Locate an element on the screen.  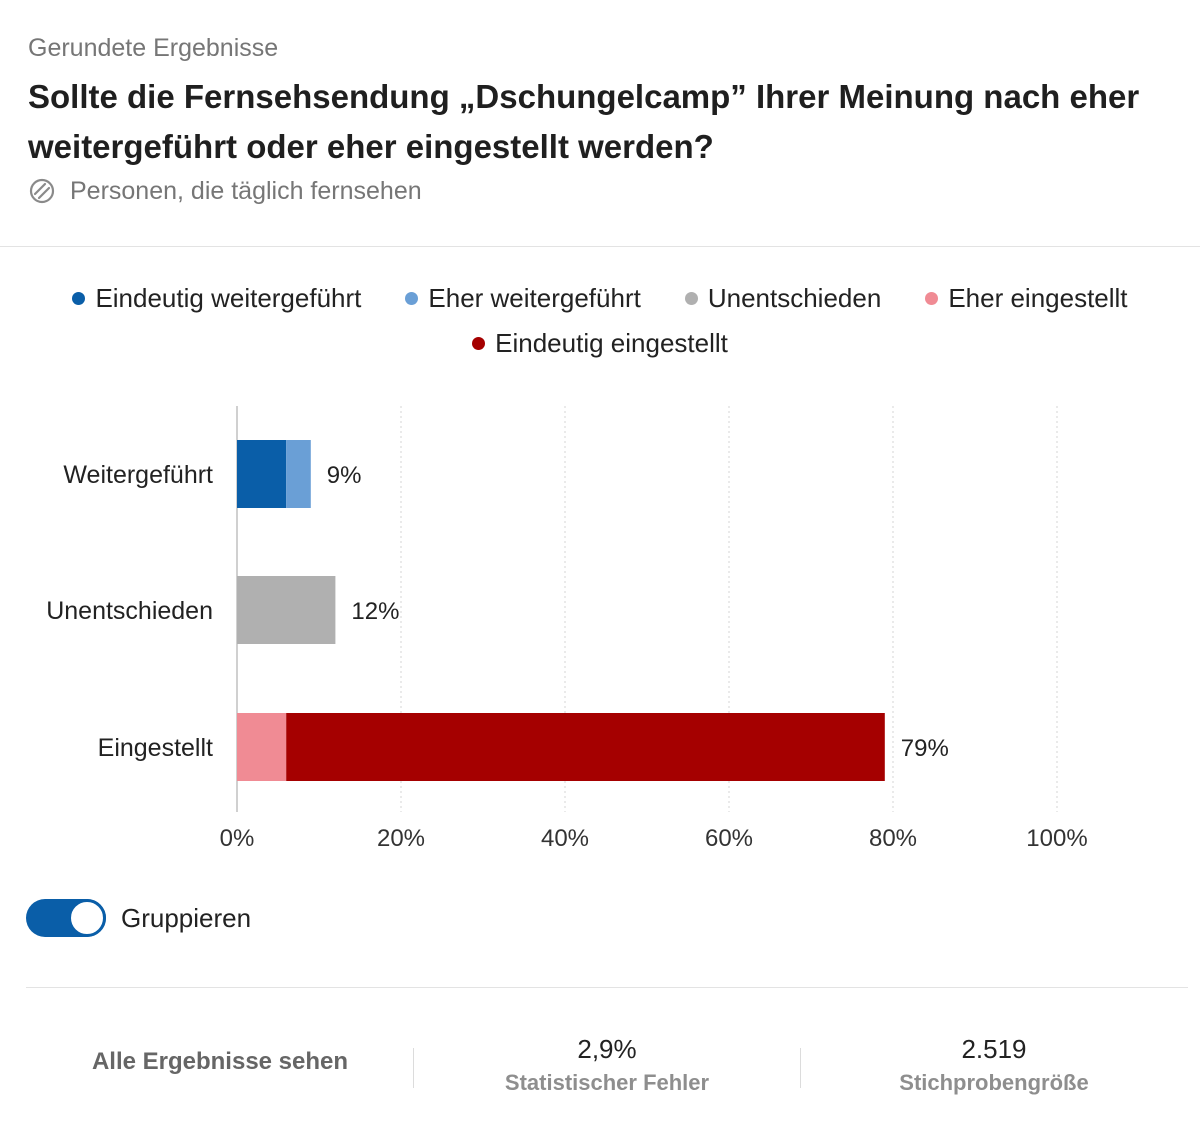
audience-filter: Personen, die täglich fernsehen is located at coordinates (225, 191).